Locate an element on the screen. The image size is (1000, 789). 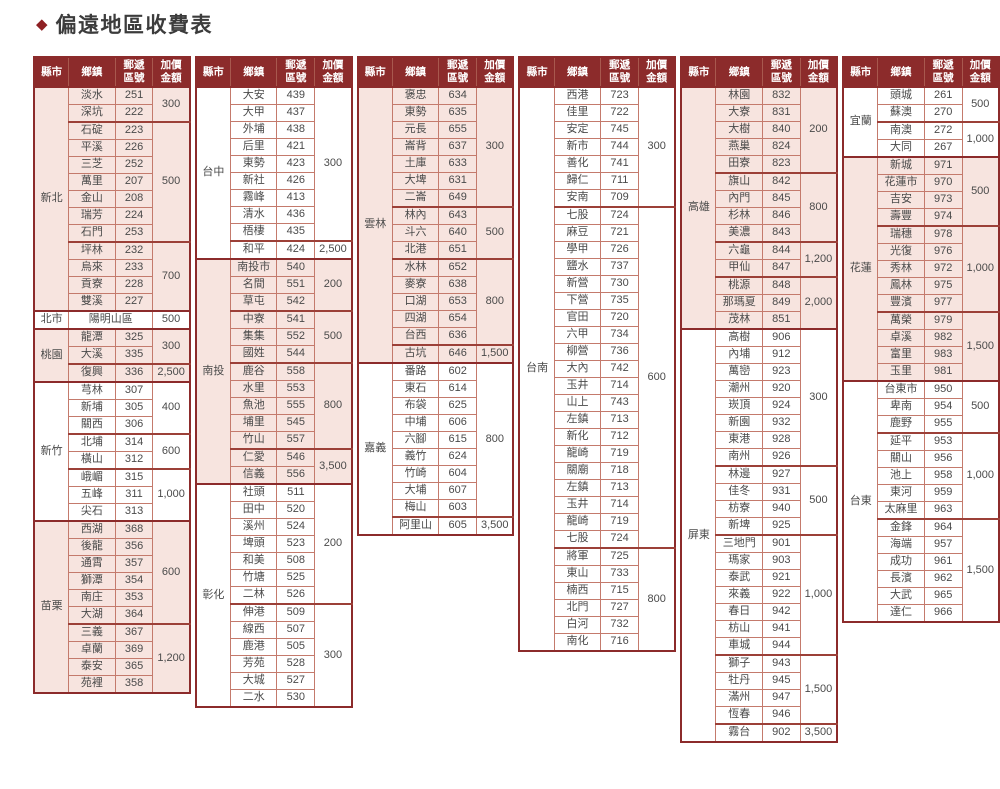
surcharge-cell: 600 is located at coordinates (171, 572).